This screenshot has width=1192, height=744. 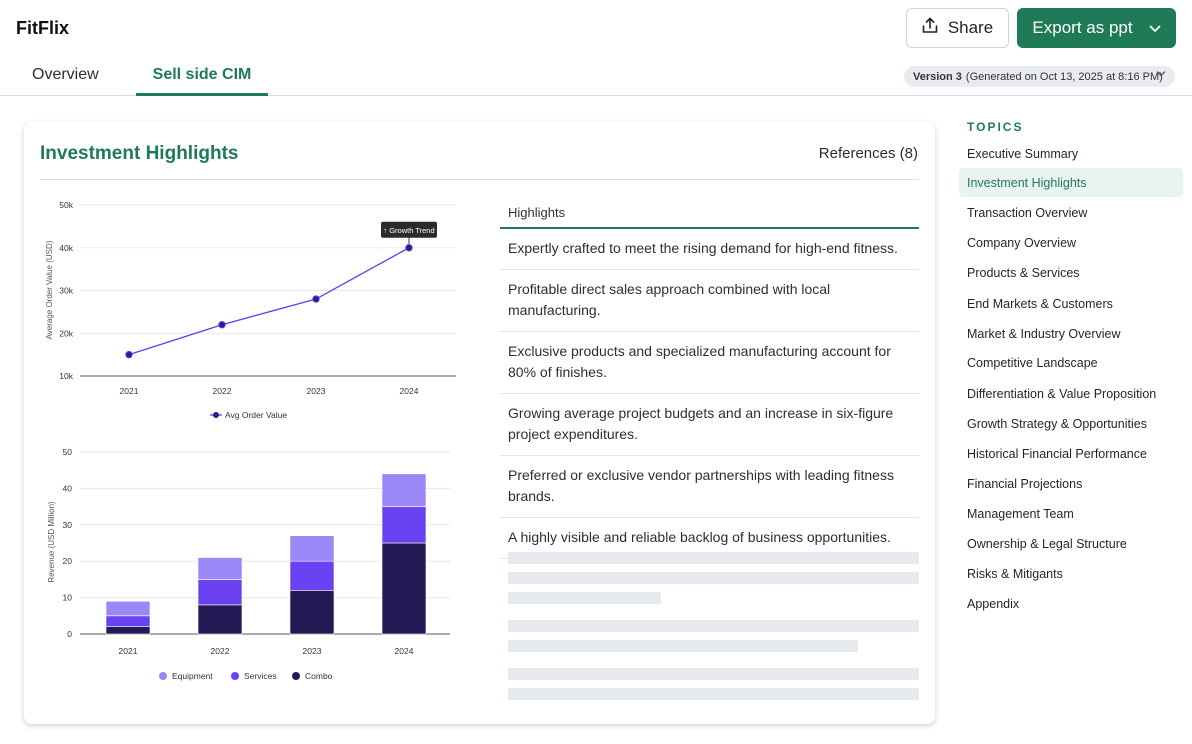 I want to click on topics-title: TOPICS, so click(x=995, y=127).